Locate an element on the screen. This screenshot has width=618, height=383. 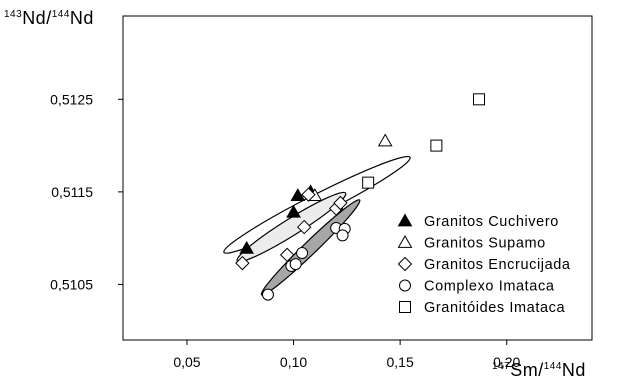
legend-marker-granitoides-imataca is located at coordinates (405, 307).